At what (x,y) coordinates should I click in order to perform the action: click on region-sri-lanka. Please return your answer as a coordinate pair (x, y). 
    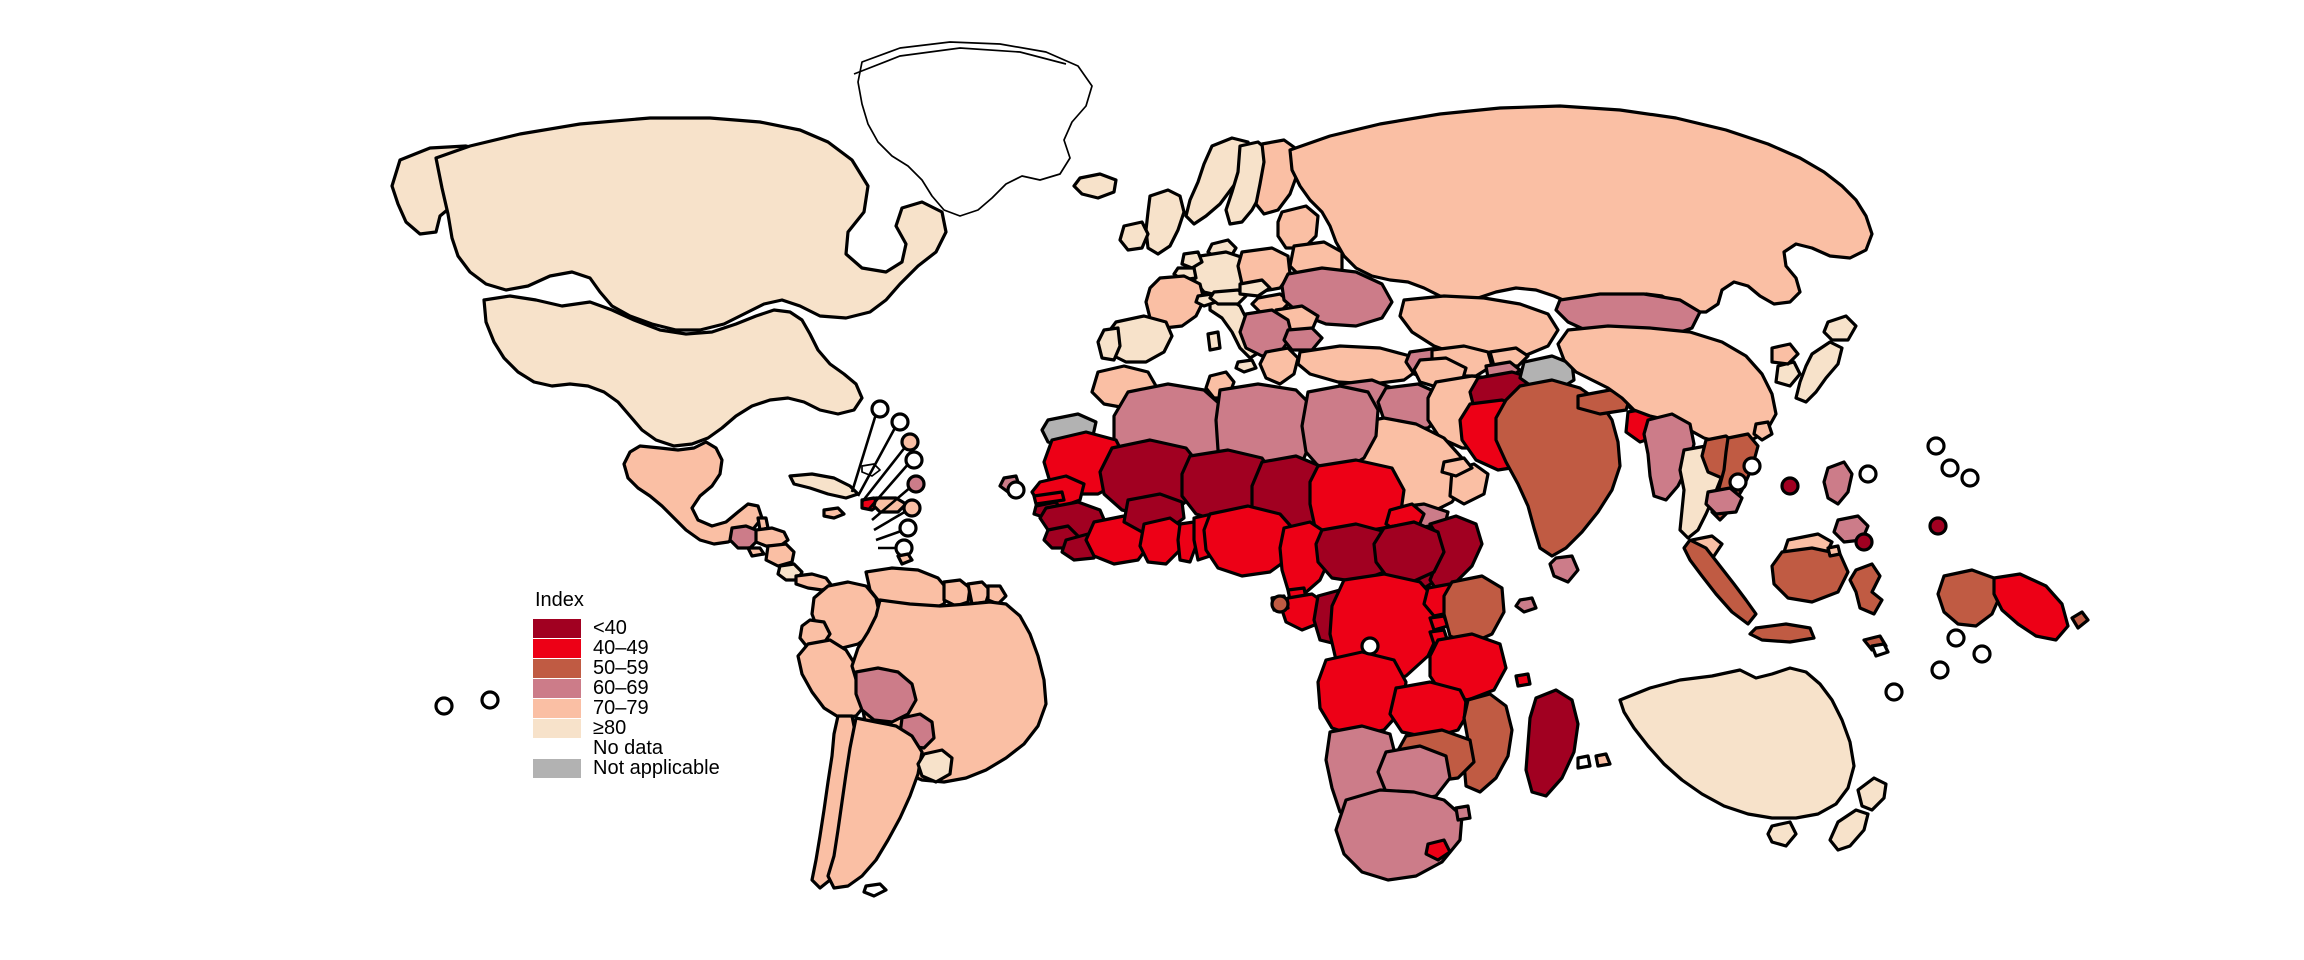
    Looking at the image, I should click on (1564, 569).